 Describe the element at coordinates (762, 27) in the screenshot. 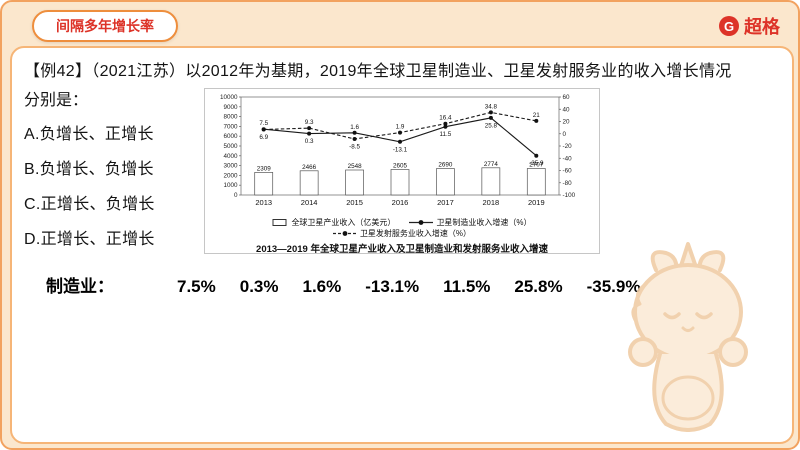

I see `brand-name: 超格` at that location.